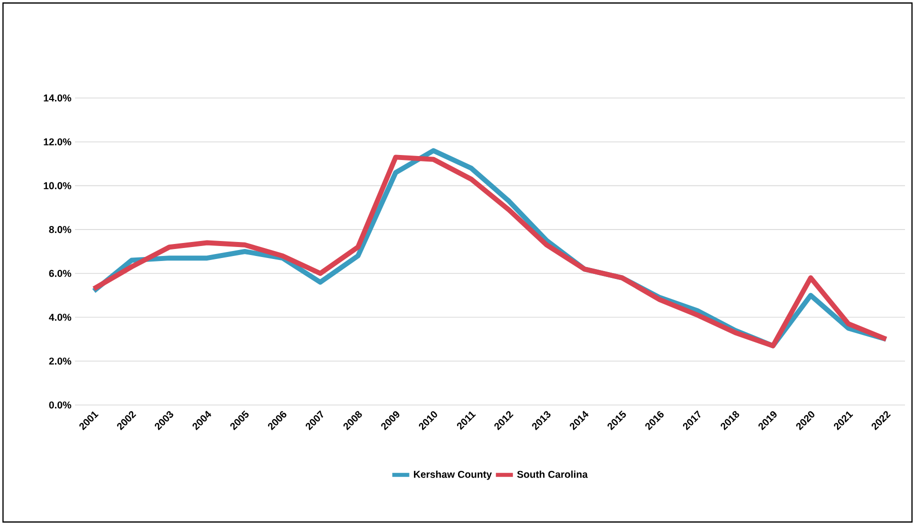 The width and height of the screenshot is (915, 527). Describe the element at coordinates (60, 230) in the screenshot. I see `y-tick-label: 8.0%` at that location.